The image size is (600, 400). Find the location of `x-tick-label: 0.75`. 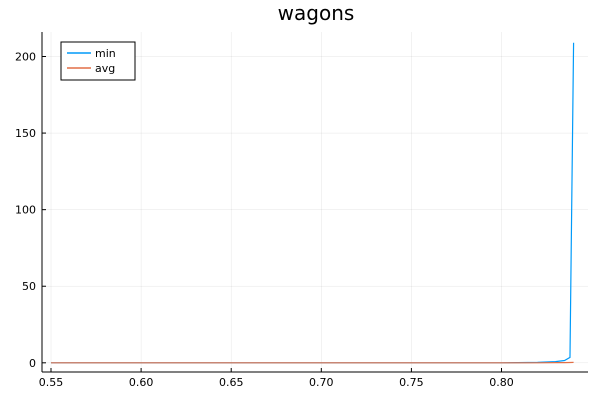

x-tick-label: 0.75 is located at coordinates (411, 382).